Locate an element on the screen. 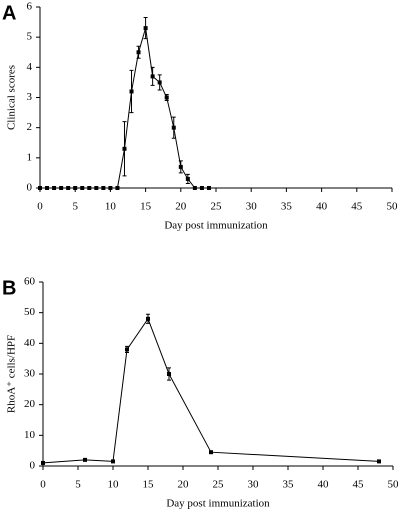 This screenshot has width=400, height=513. y-tick-label: 20 is located at coordinates (30, 404).